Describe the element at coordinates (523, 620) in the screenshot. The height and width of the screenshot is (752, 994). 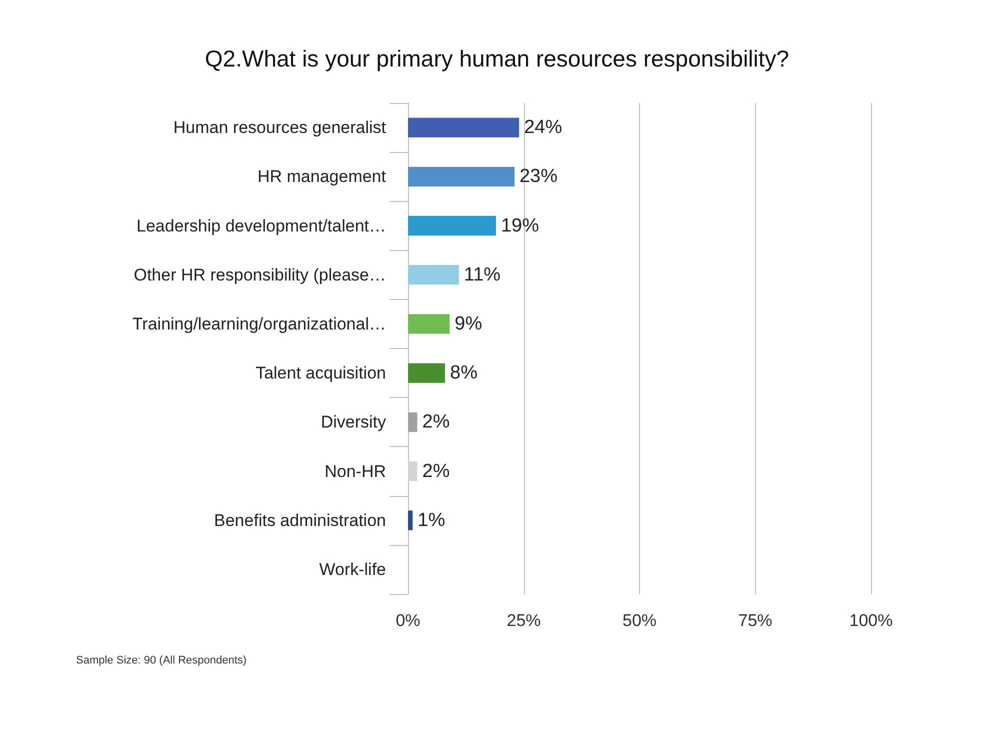
I see `x-tick-label: 25%` at that location.